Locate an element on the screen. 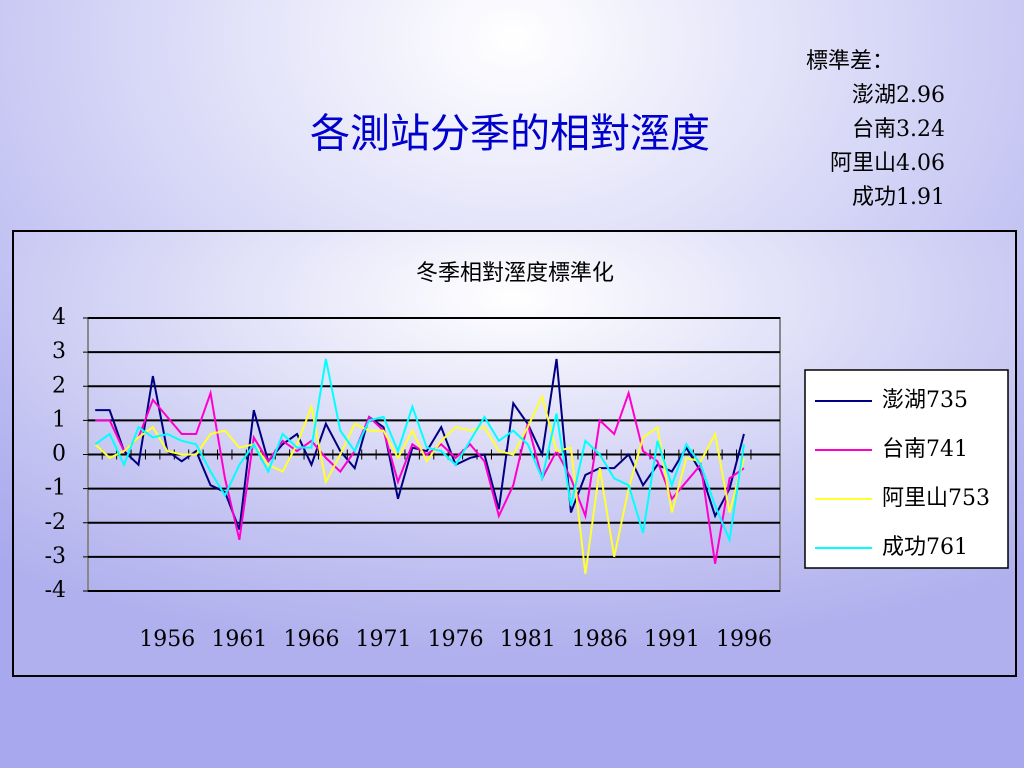 The width and height of the screenshot is (1024, 772). y-tick-label: 2 is located at coordinates (59, 385).